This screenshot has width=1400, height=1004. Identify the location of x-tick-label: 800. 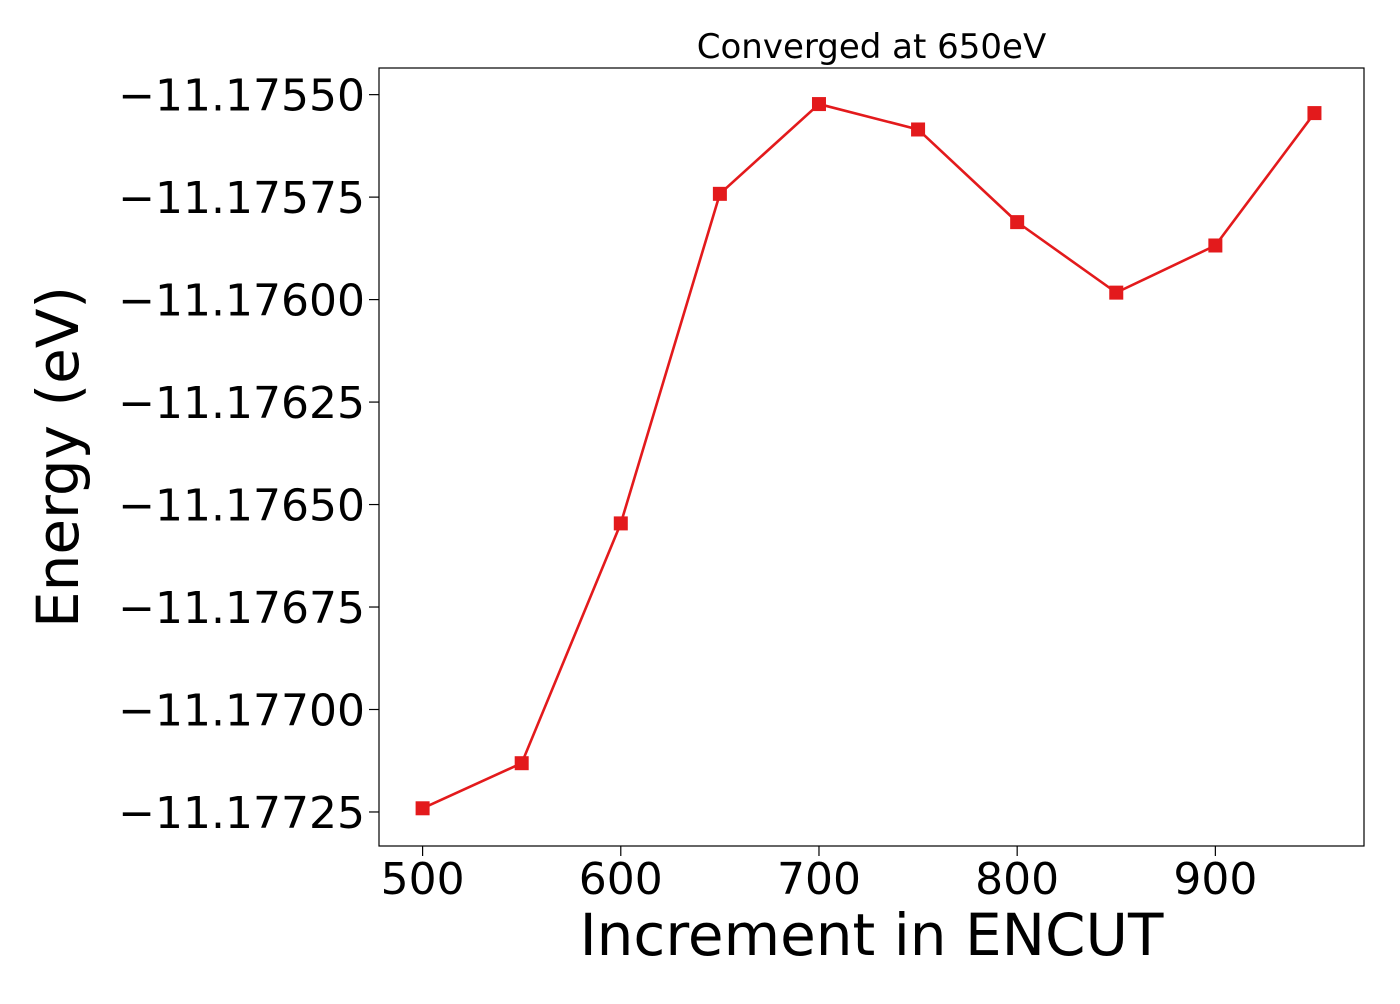
(1017, 879).